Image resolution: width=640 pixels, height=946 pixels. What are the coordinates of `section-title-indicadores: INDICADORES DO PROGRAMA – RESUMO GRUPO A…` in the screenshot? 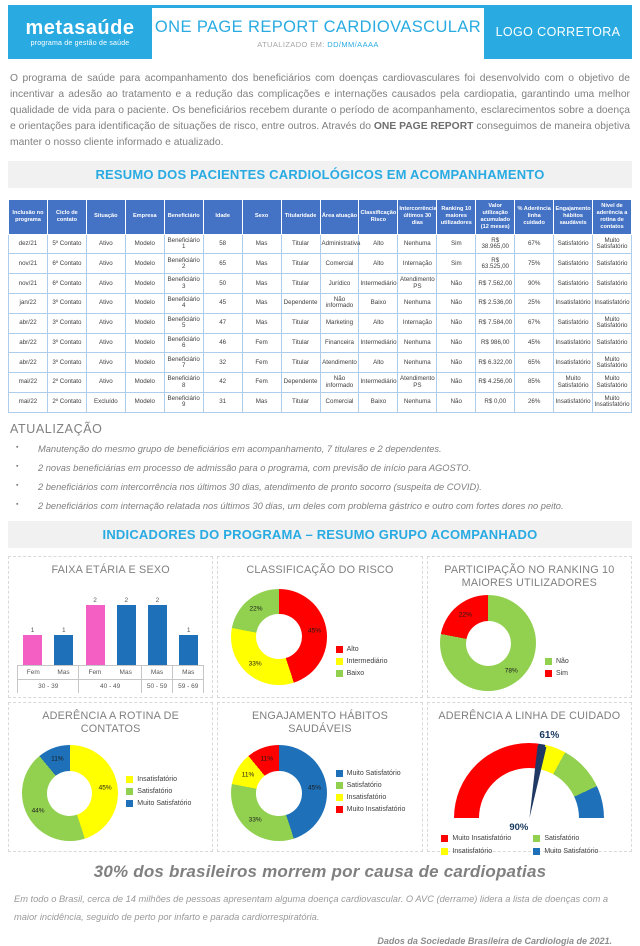 It's located at (320, 534).